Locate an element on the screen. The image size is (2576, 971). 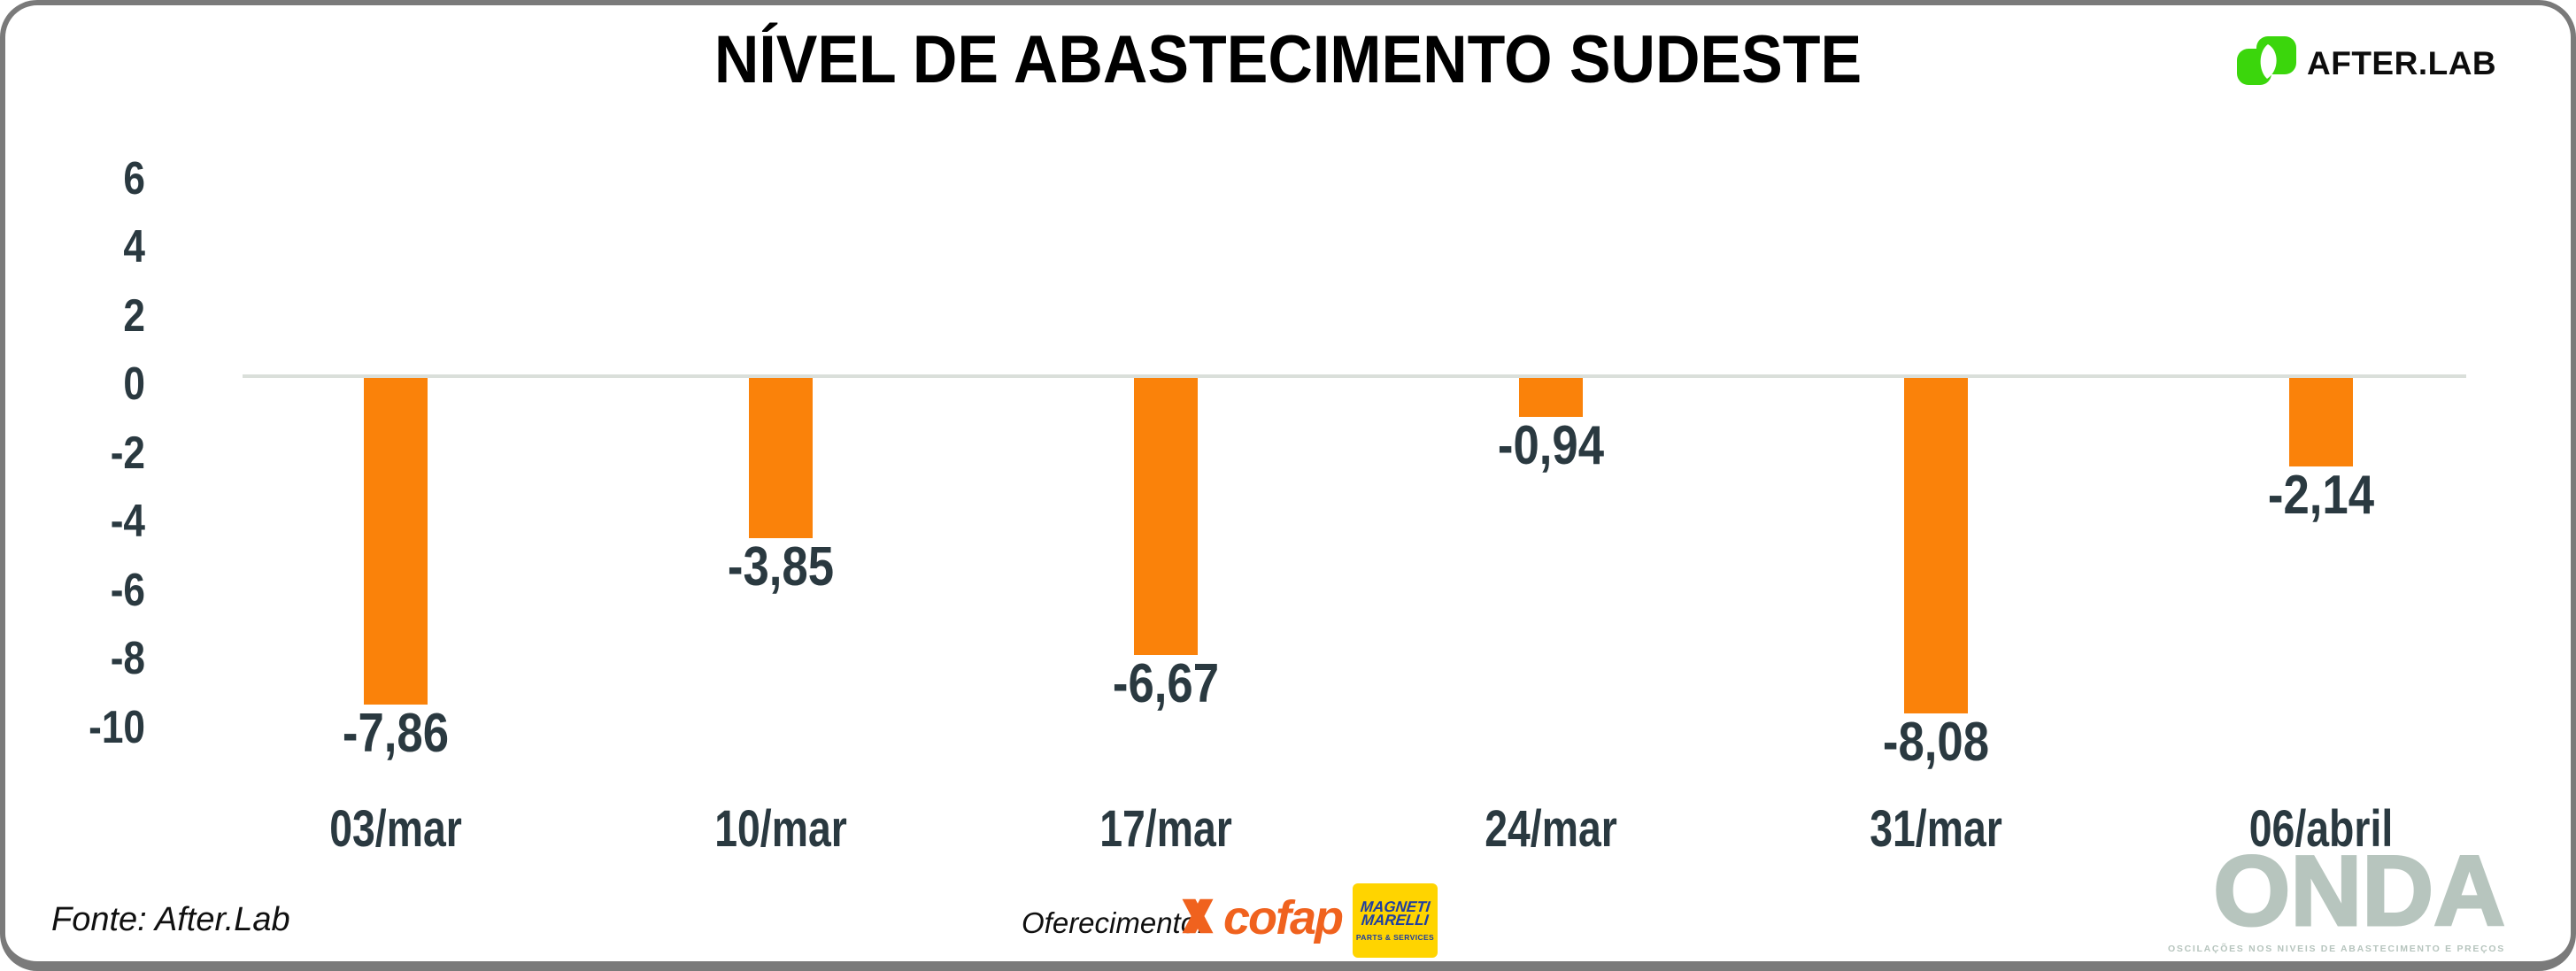
afterlab-leaf-icon is located at coordinates (2267, 63).